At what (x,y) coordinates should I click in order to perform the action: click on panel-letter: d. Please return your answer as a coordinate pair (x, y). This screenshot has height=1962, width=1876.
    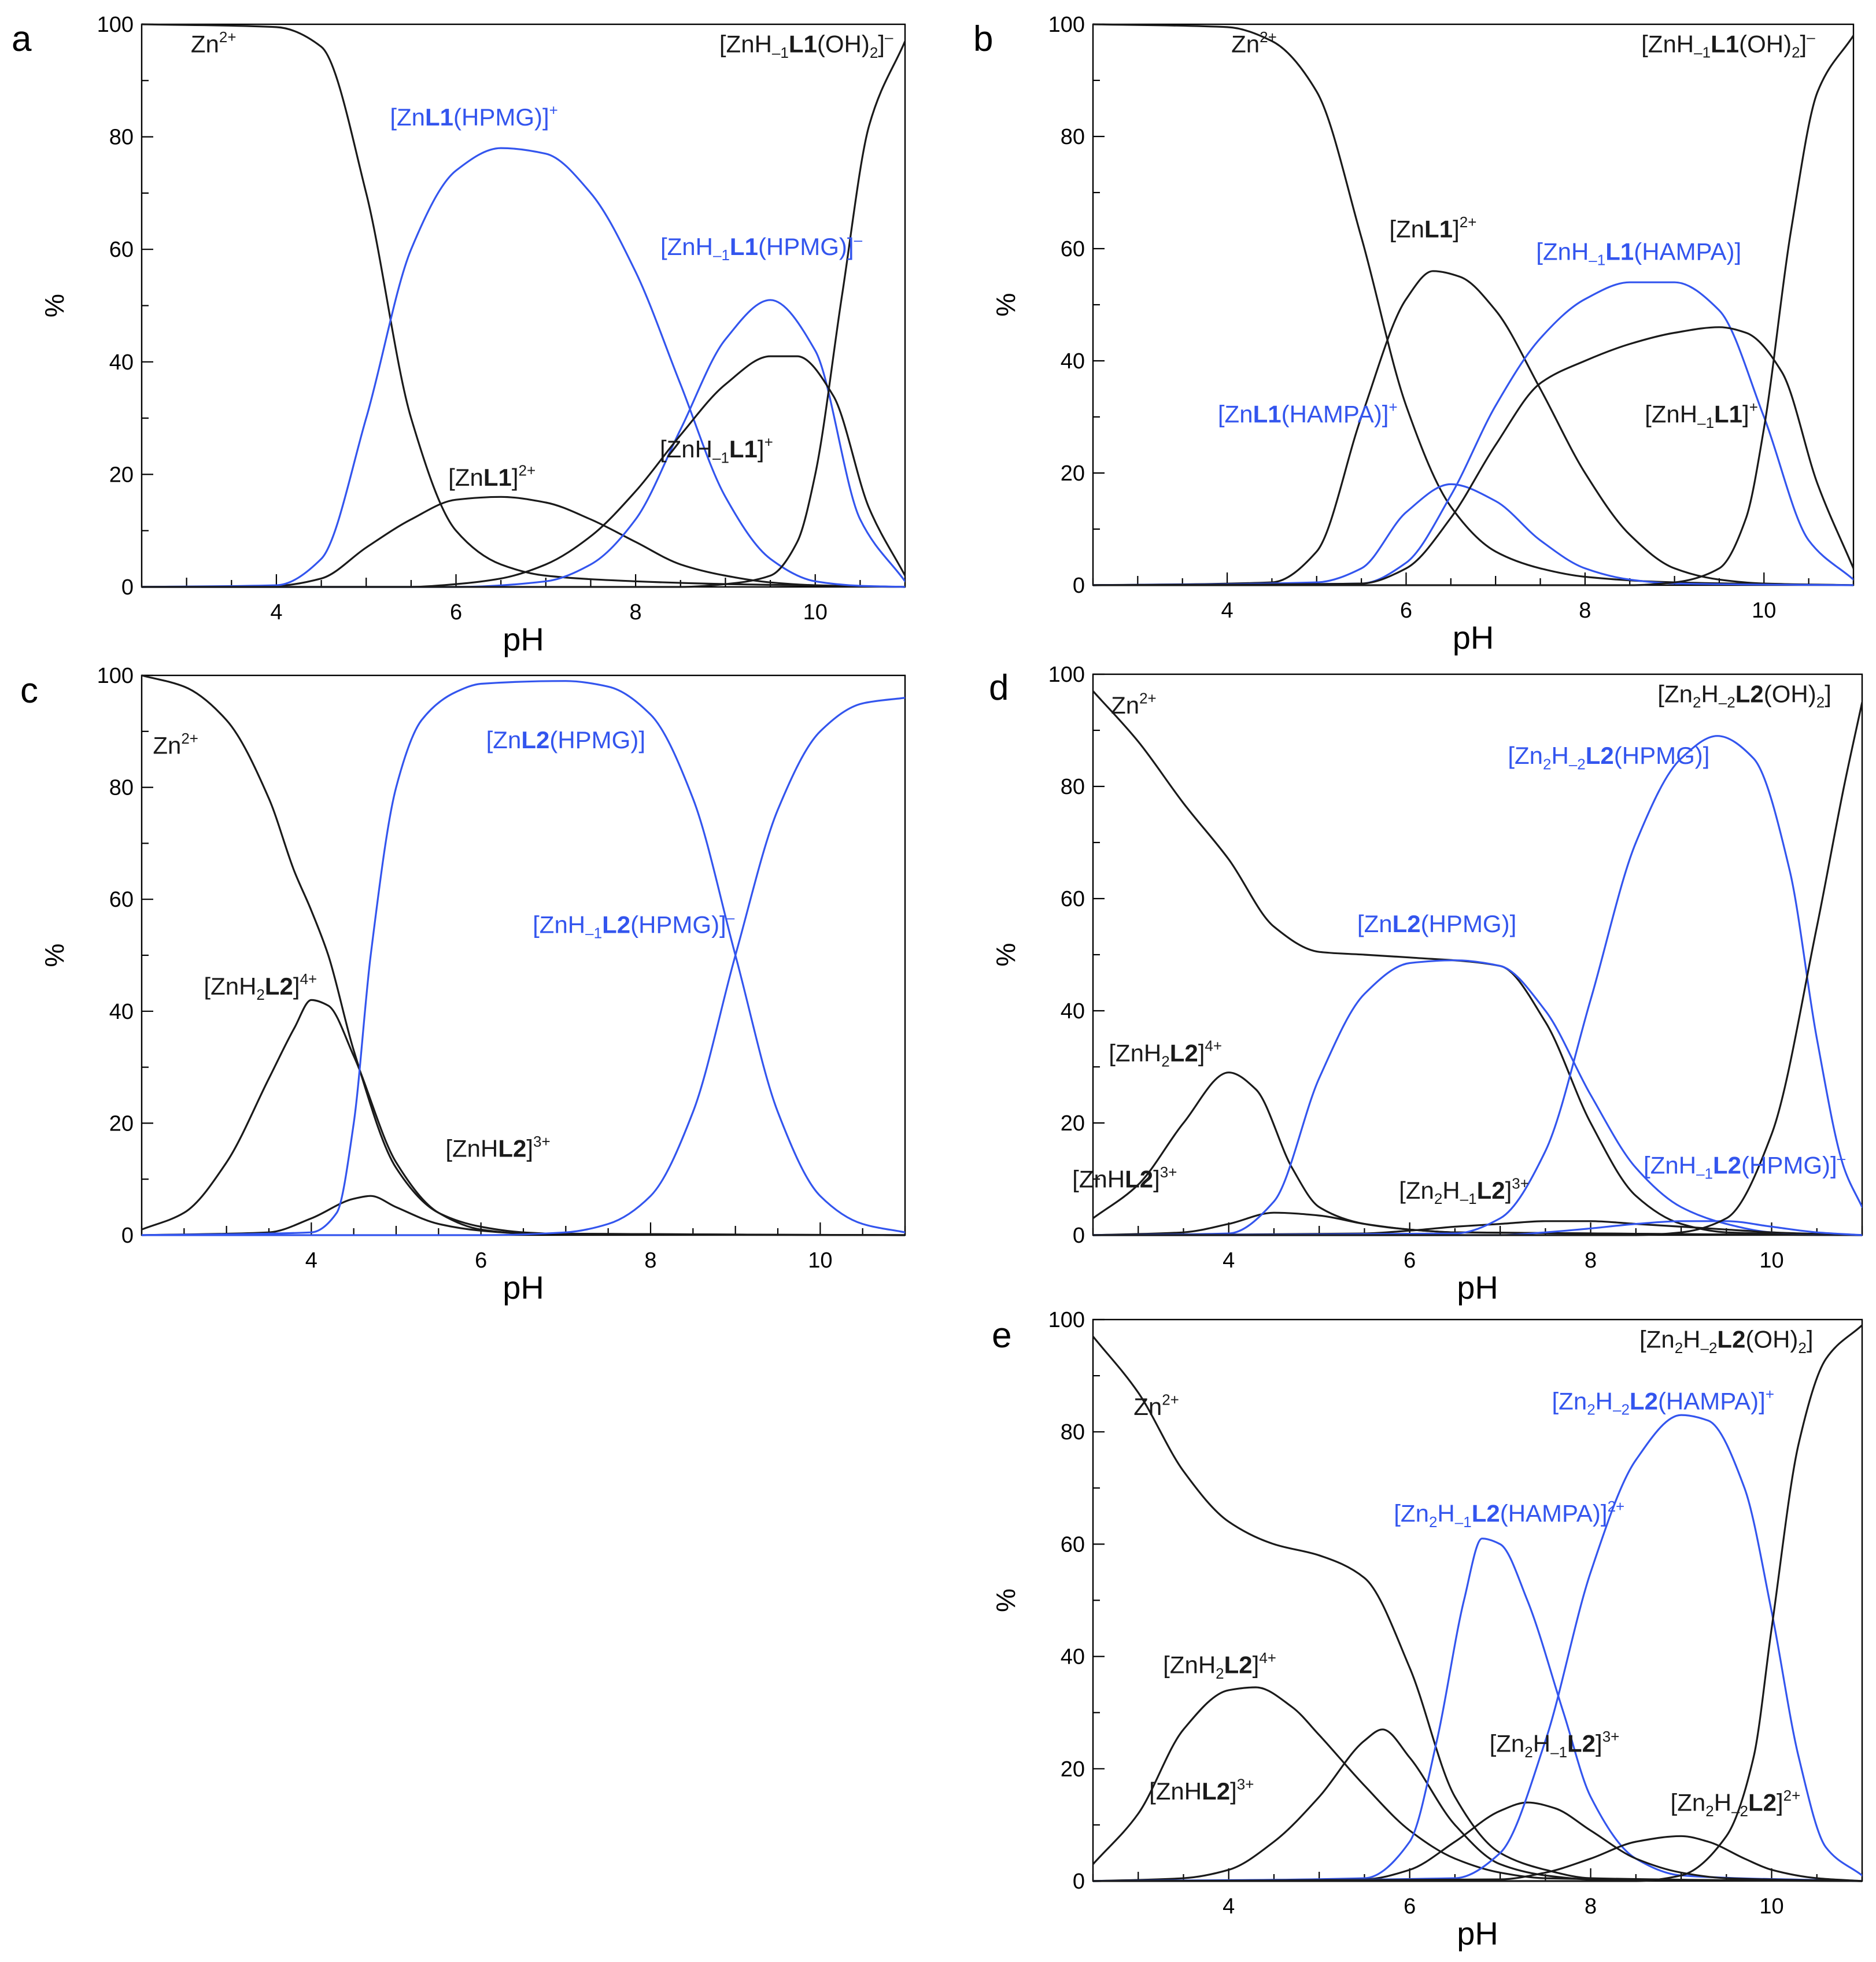
    Looking at the image, I should click on (999, 688).